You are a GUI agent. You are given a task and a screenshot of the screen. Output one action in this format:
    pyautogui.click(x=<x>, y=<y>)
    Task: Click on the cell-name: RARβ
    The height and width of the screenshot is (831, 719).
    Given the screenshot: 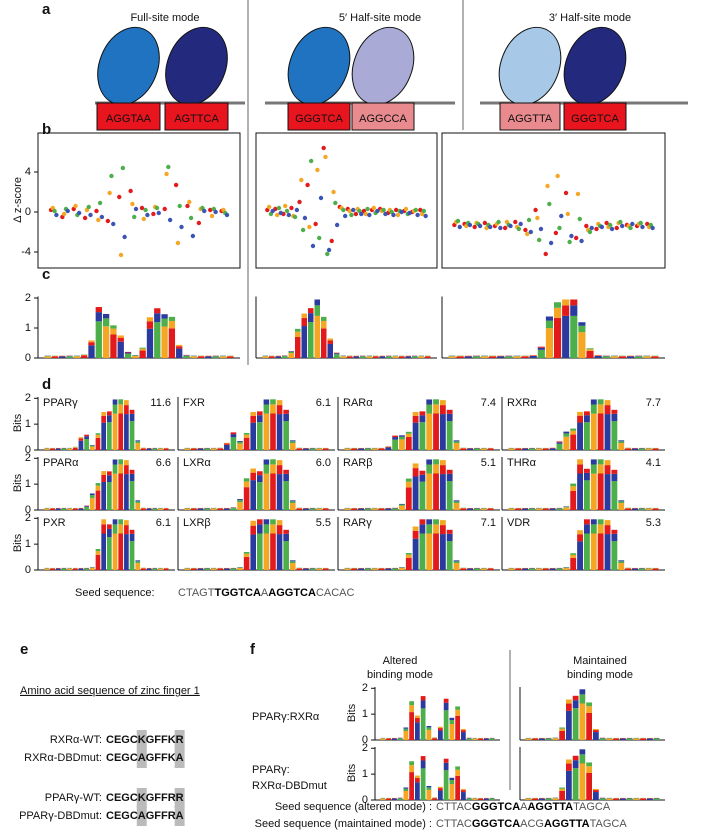 What is the action you would take?
    pyautogui.click(x=358, y=463)
    